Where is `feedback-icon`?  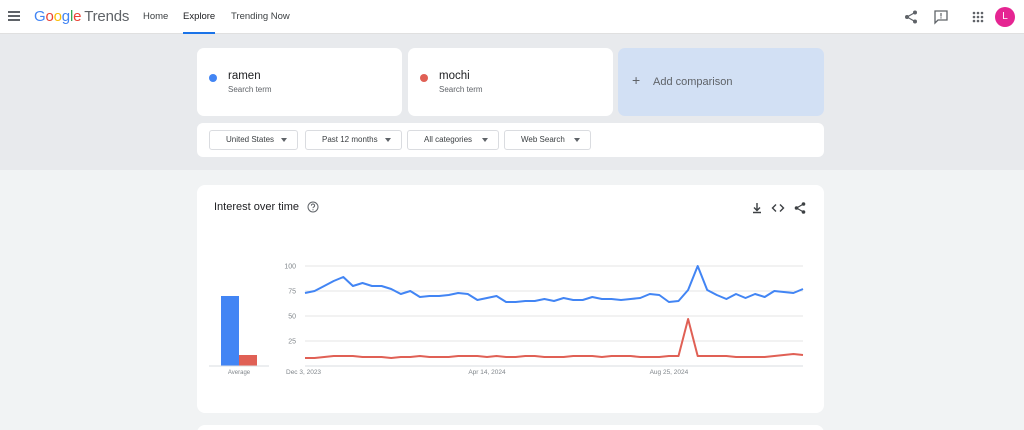 feedback-icon is located at coordinates (941, 17).